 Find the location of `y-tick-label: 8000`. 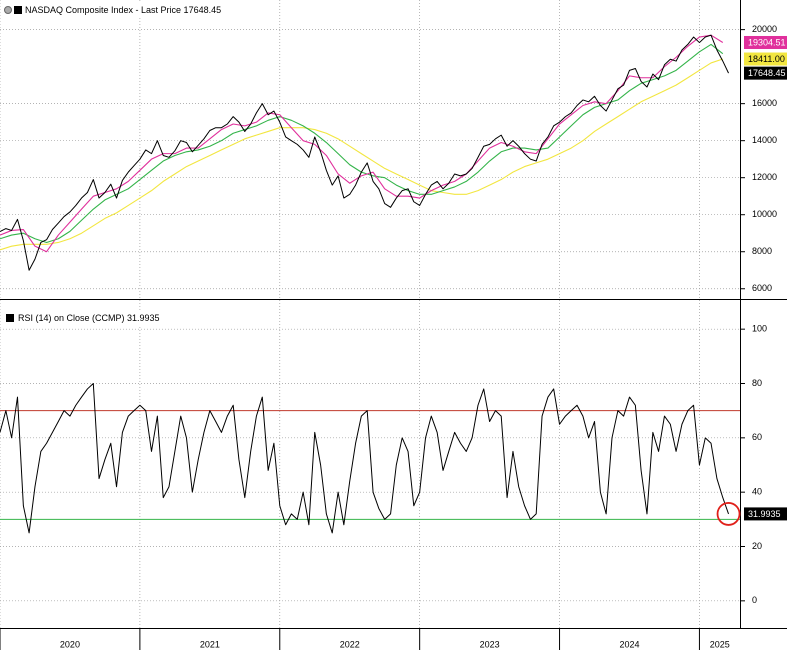

y-tick-label: 8000 is located at coordinates (762, 251).